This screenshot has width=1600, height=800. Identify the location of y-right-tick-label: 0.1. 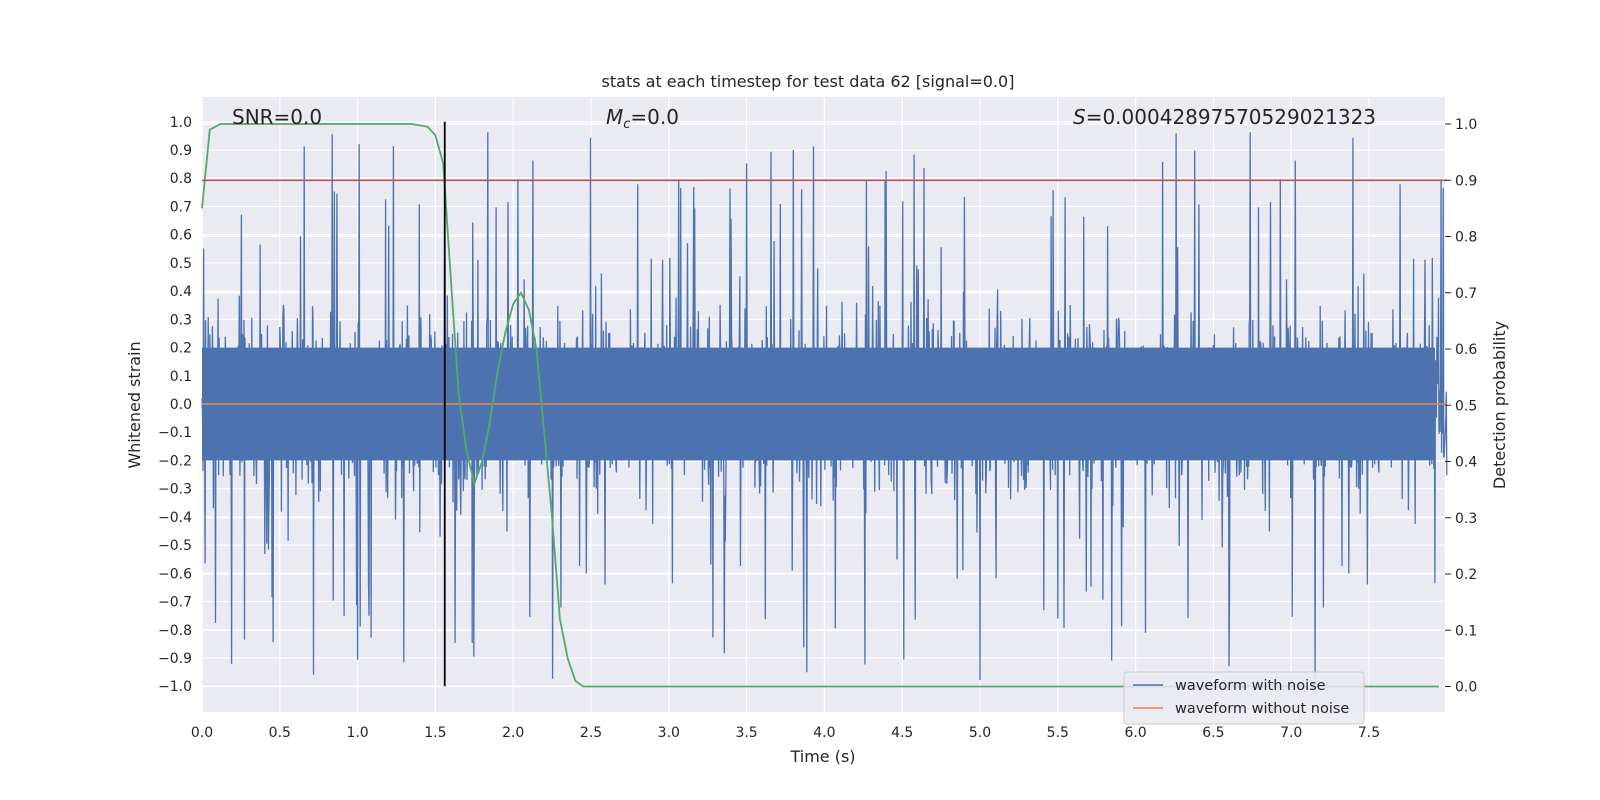
(1466, 631).